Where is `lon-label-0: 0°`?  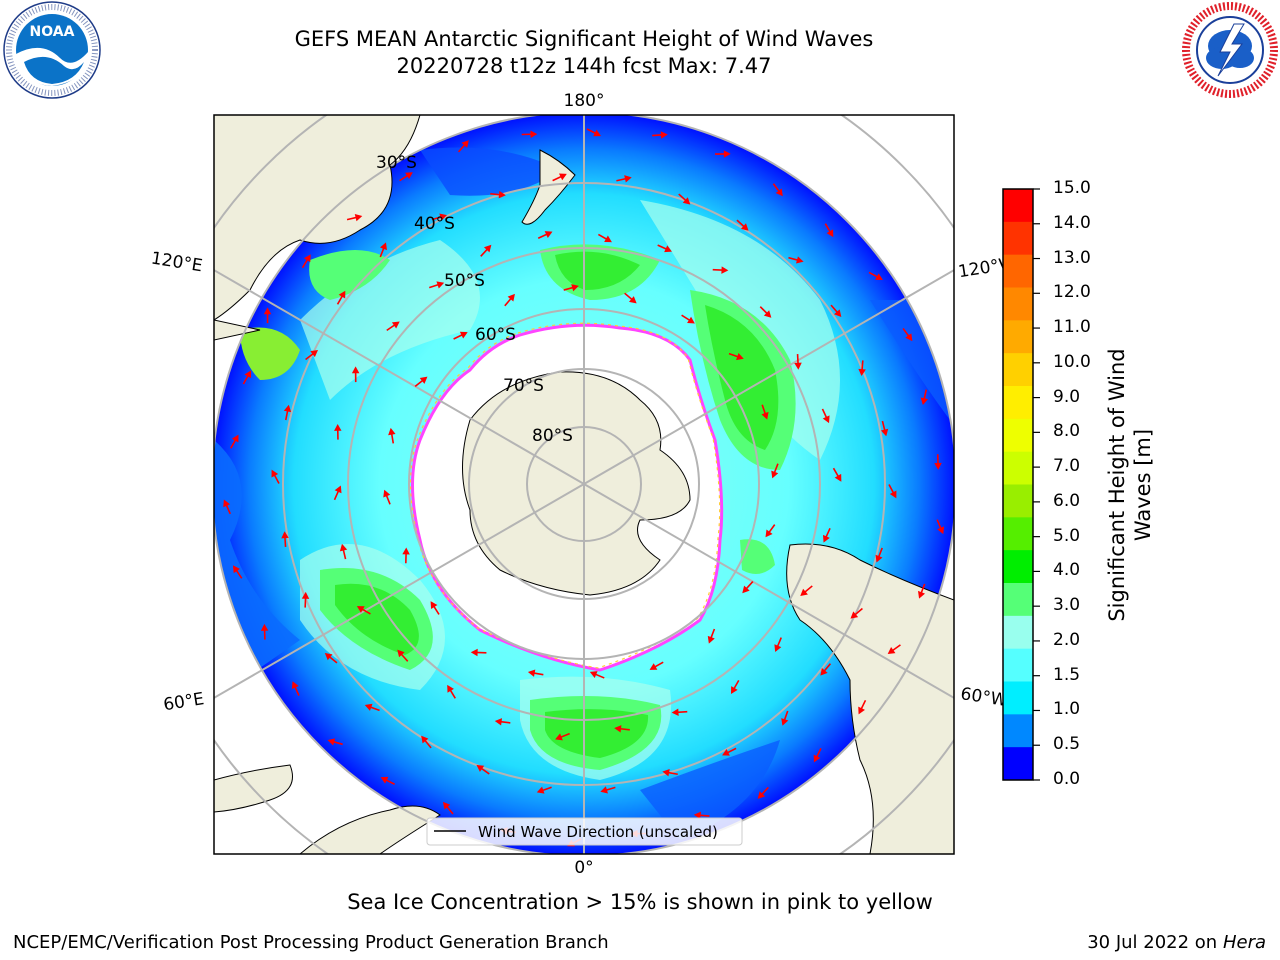 lon-label-0: 0° is located at coordinates (583, 868).